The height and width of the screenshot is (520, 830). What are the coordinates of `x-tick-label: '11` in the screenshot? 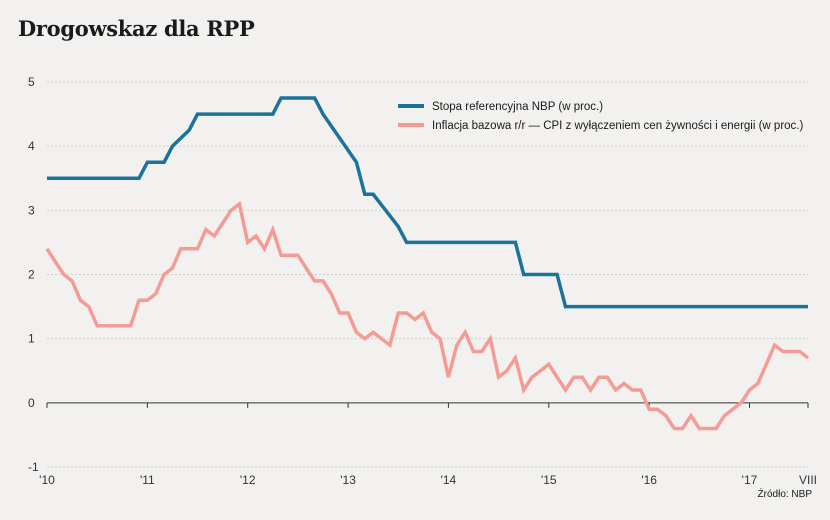 It's located at (147, 480).